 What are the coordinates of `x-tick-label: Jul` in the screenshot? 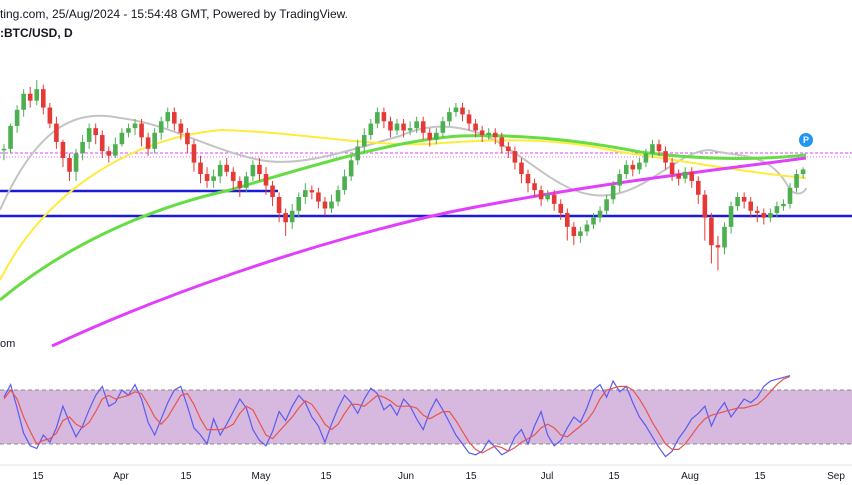 It's located at (547, 476).